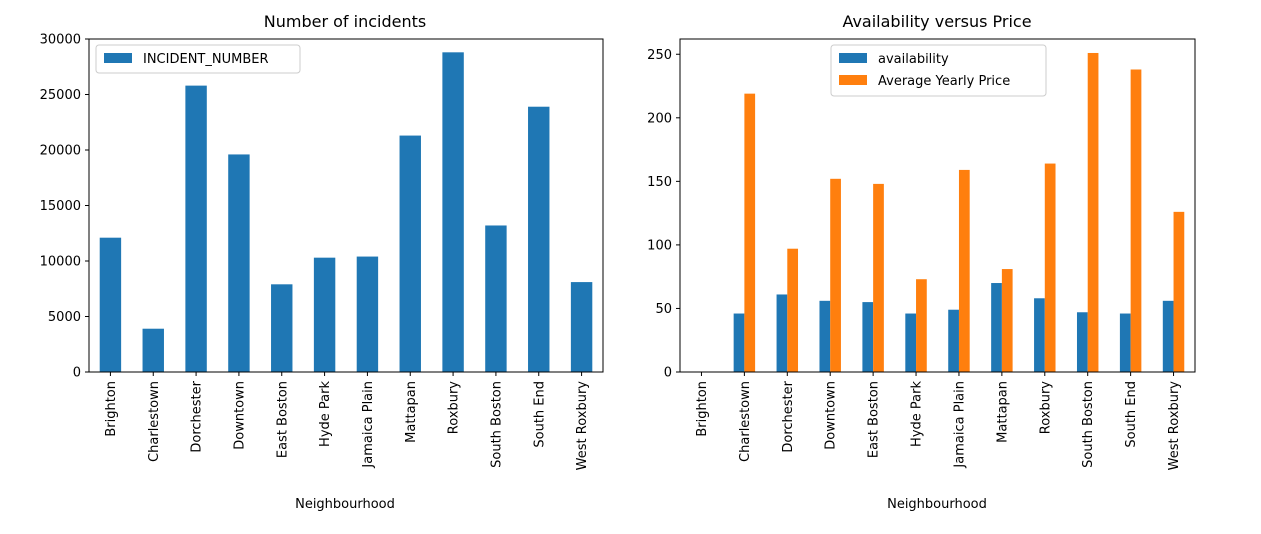  What do you see at coordinates (782, 333) in the screenshot?
I see `bar-availability-dorchester` at bounding box center [782, 333].